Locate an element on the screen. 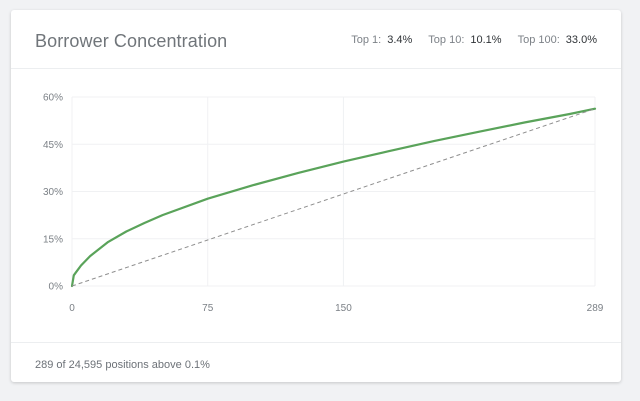  stat-value: 10.1% is located at coordinates (486, 40).